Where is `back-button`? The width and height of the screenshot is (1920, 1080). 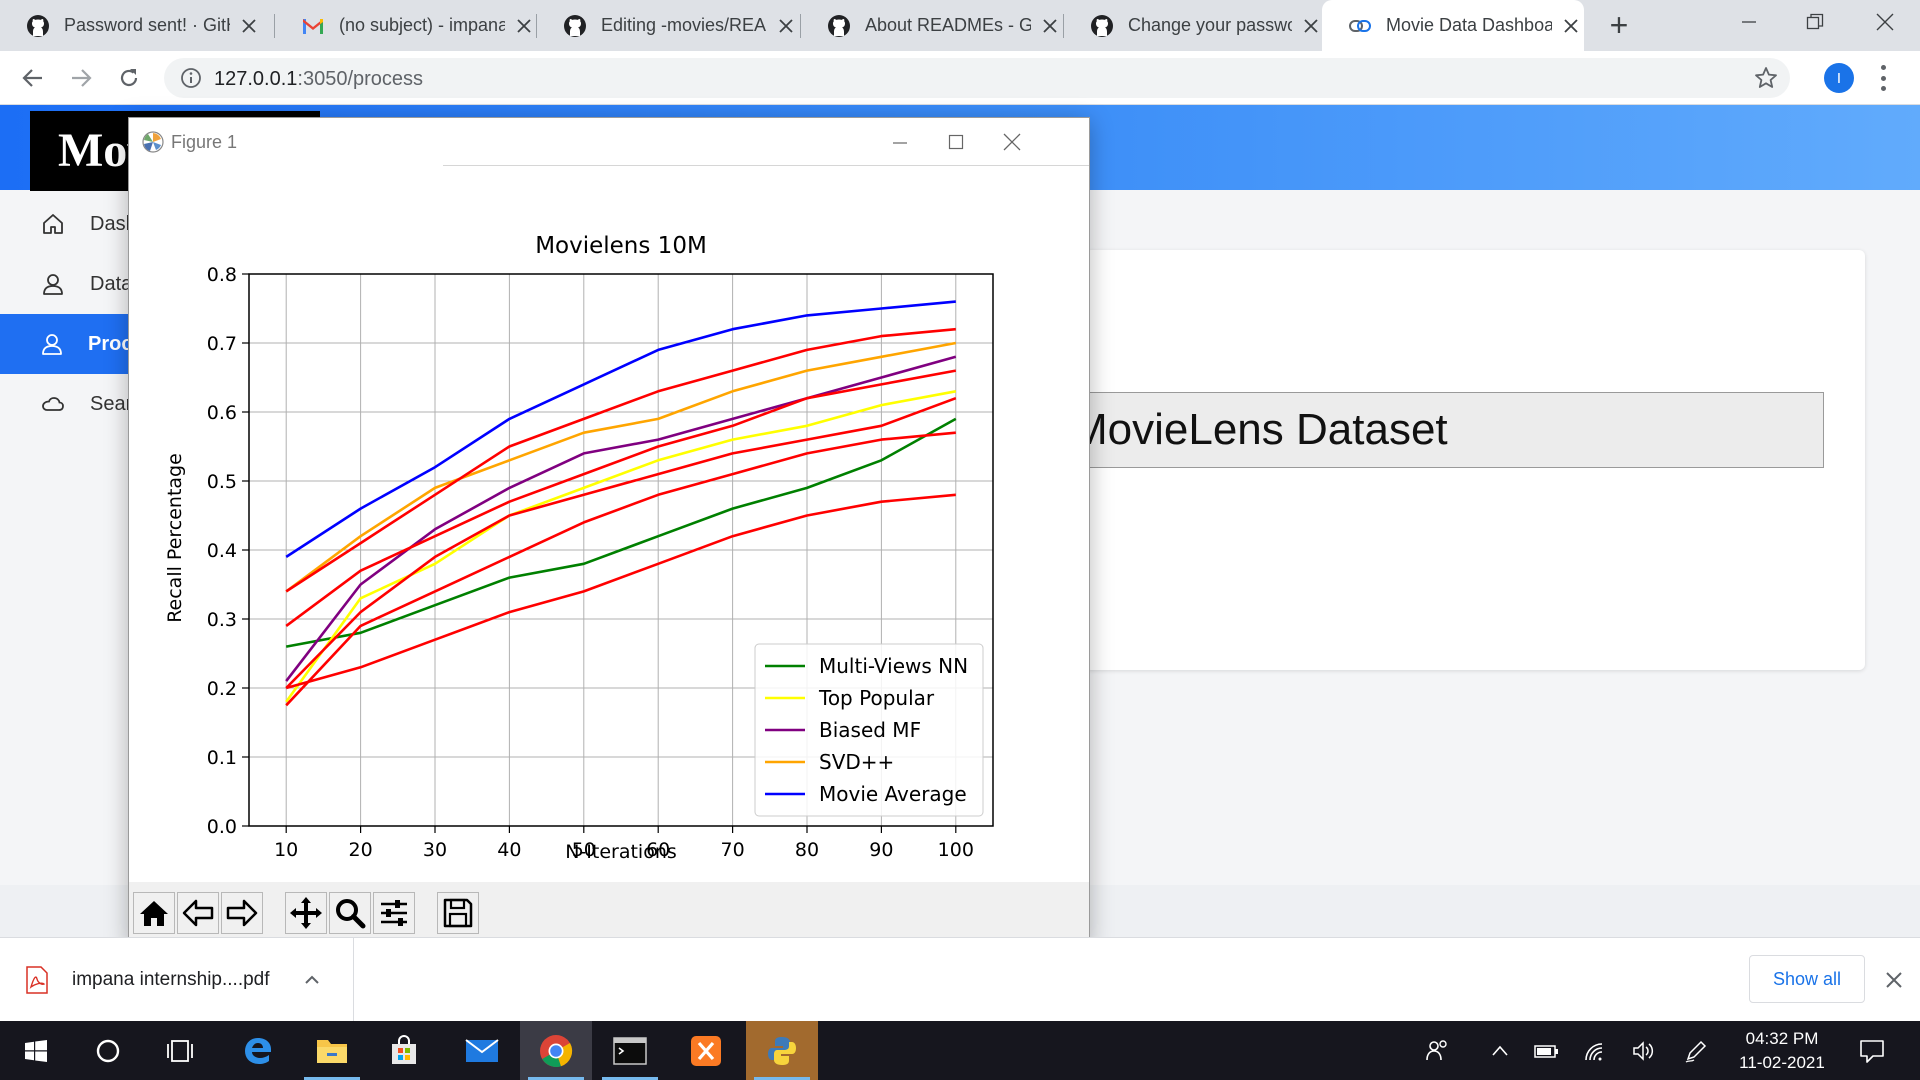
back-button is located at coordinates (33, 78).